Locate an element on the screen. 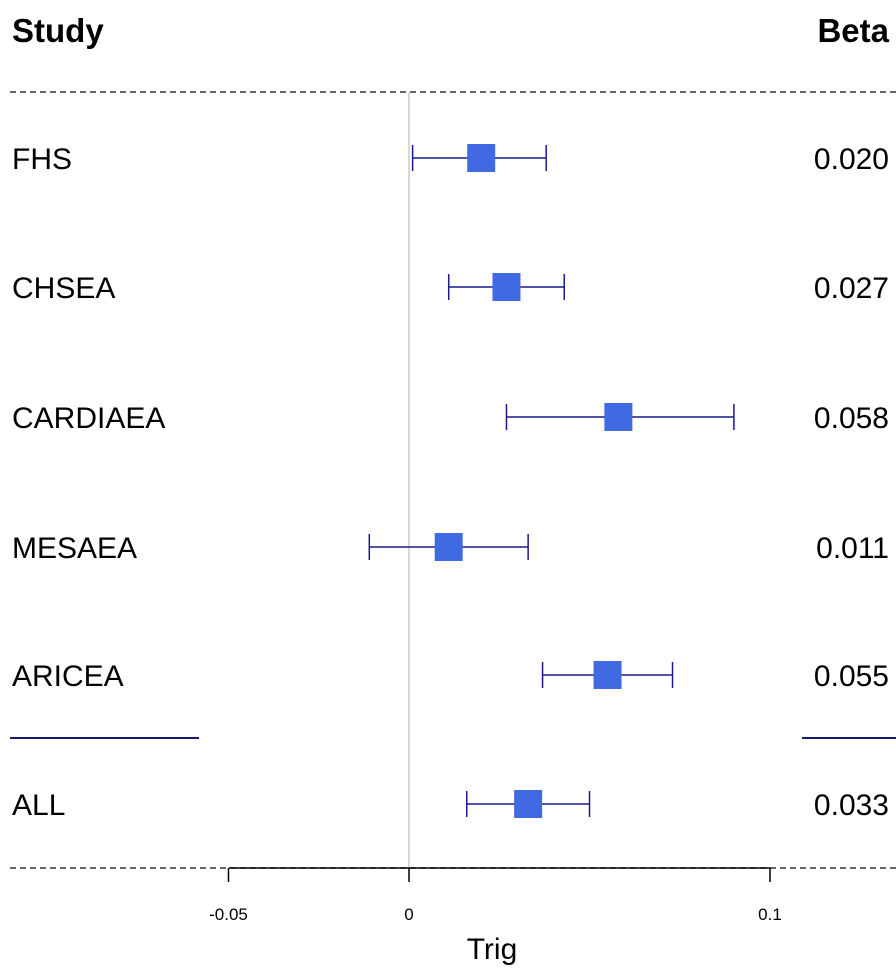  beta-value-all: 0.033 is located at coordinates (851, 805).